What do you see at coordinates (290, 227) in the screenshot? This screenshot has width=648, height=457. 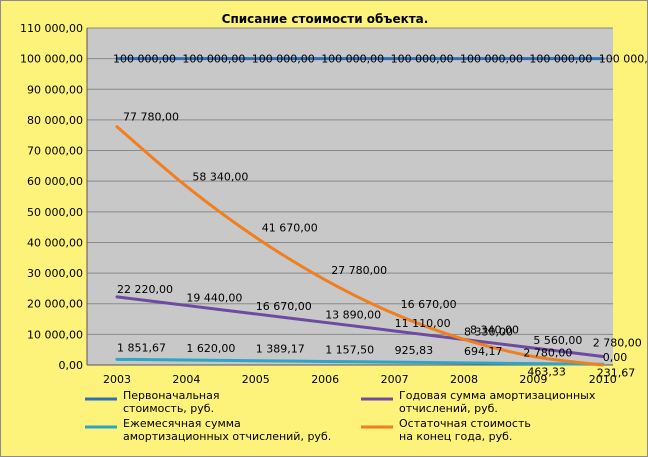 I see `data-label: 41 670,00` at bounding box center [290, 227].